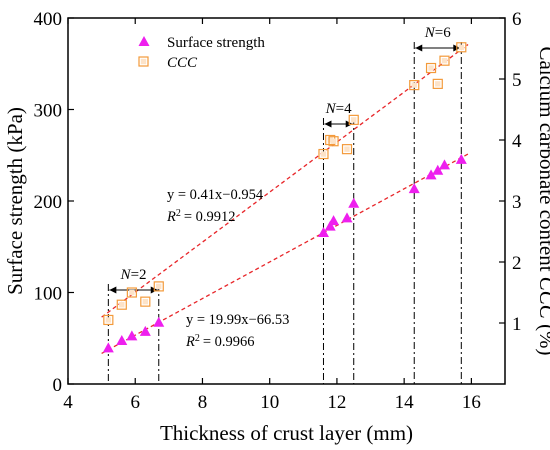 The height and width of the screenshot is (450, 550). What do you see at coordinates (286, 433) in the screenshot?
I see `x-axis-title: Thickness of crust layer (mm)` at bounding box center [286, 433].